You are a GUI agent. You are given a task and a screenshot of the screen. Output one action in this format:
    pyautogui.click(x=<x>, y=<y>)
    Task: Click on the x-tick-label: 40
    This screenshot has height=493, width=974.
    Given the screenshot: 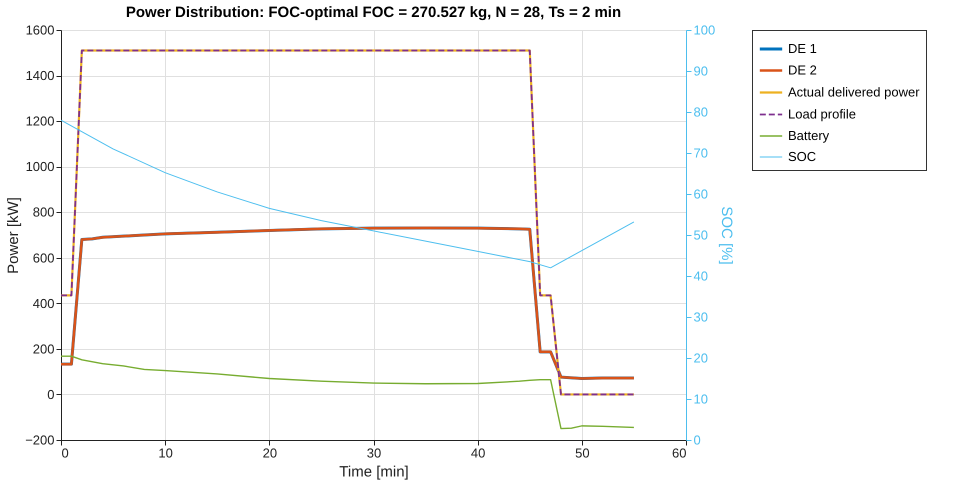 What is the action you would take?
    pyautogui.click(x=478, y=453)
    